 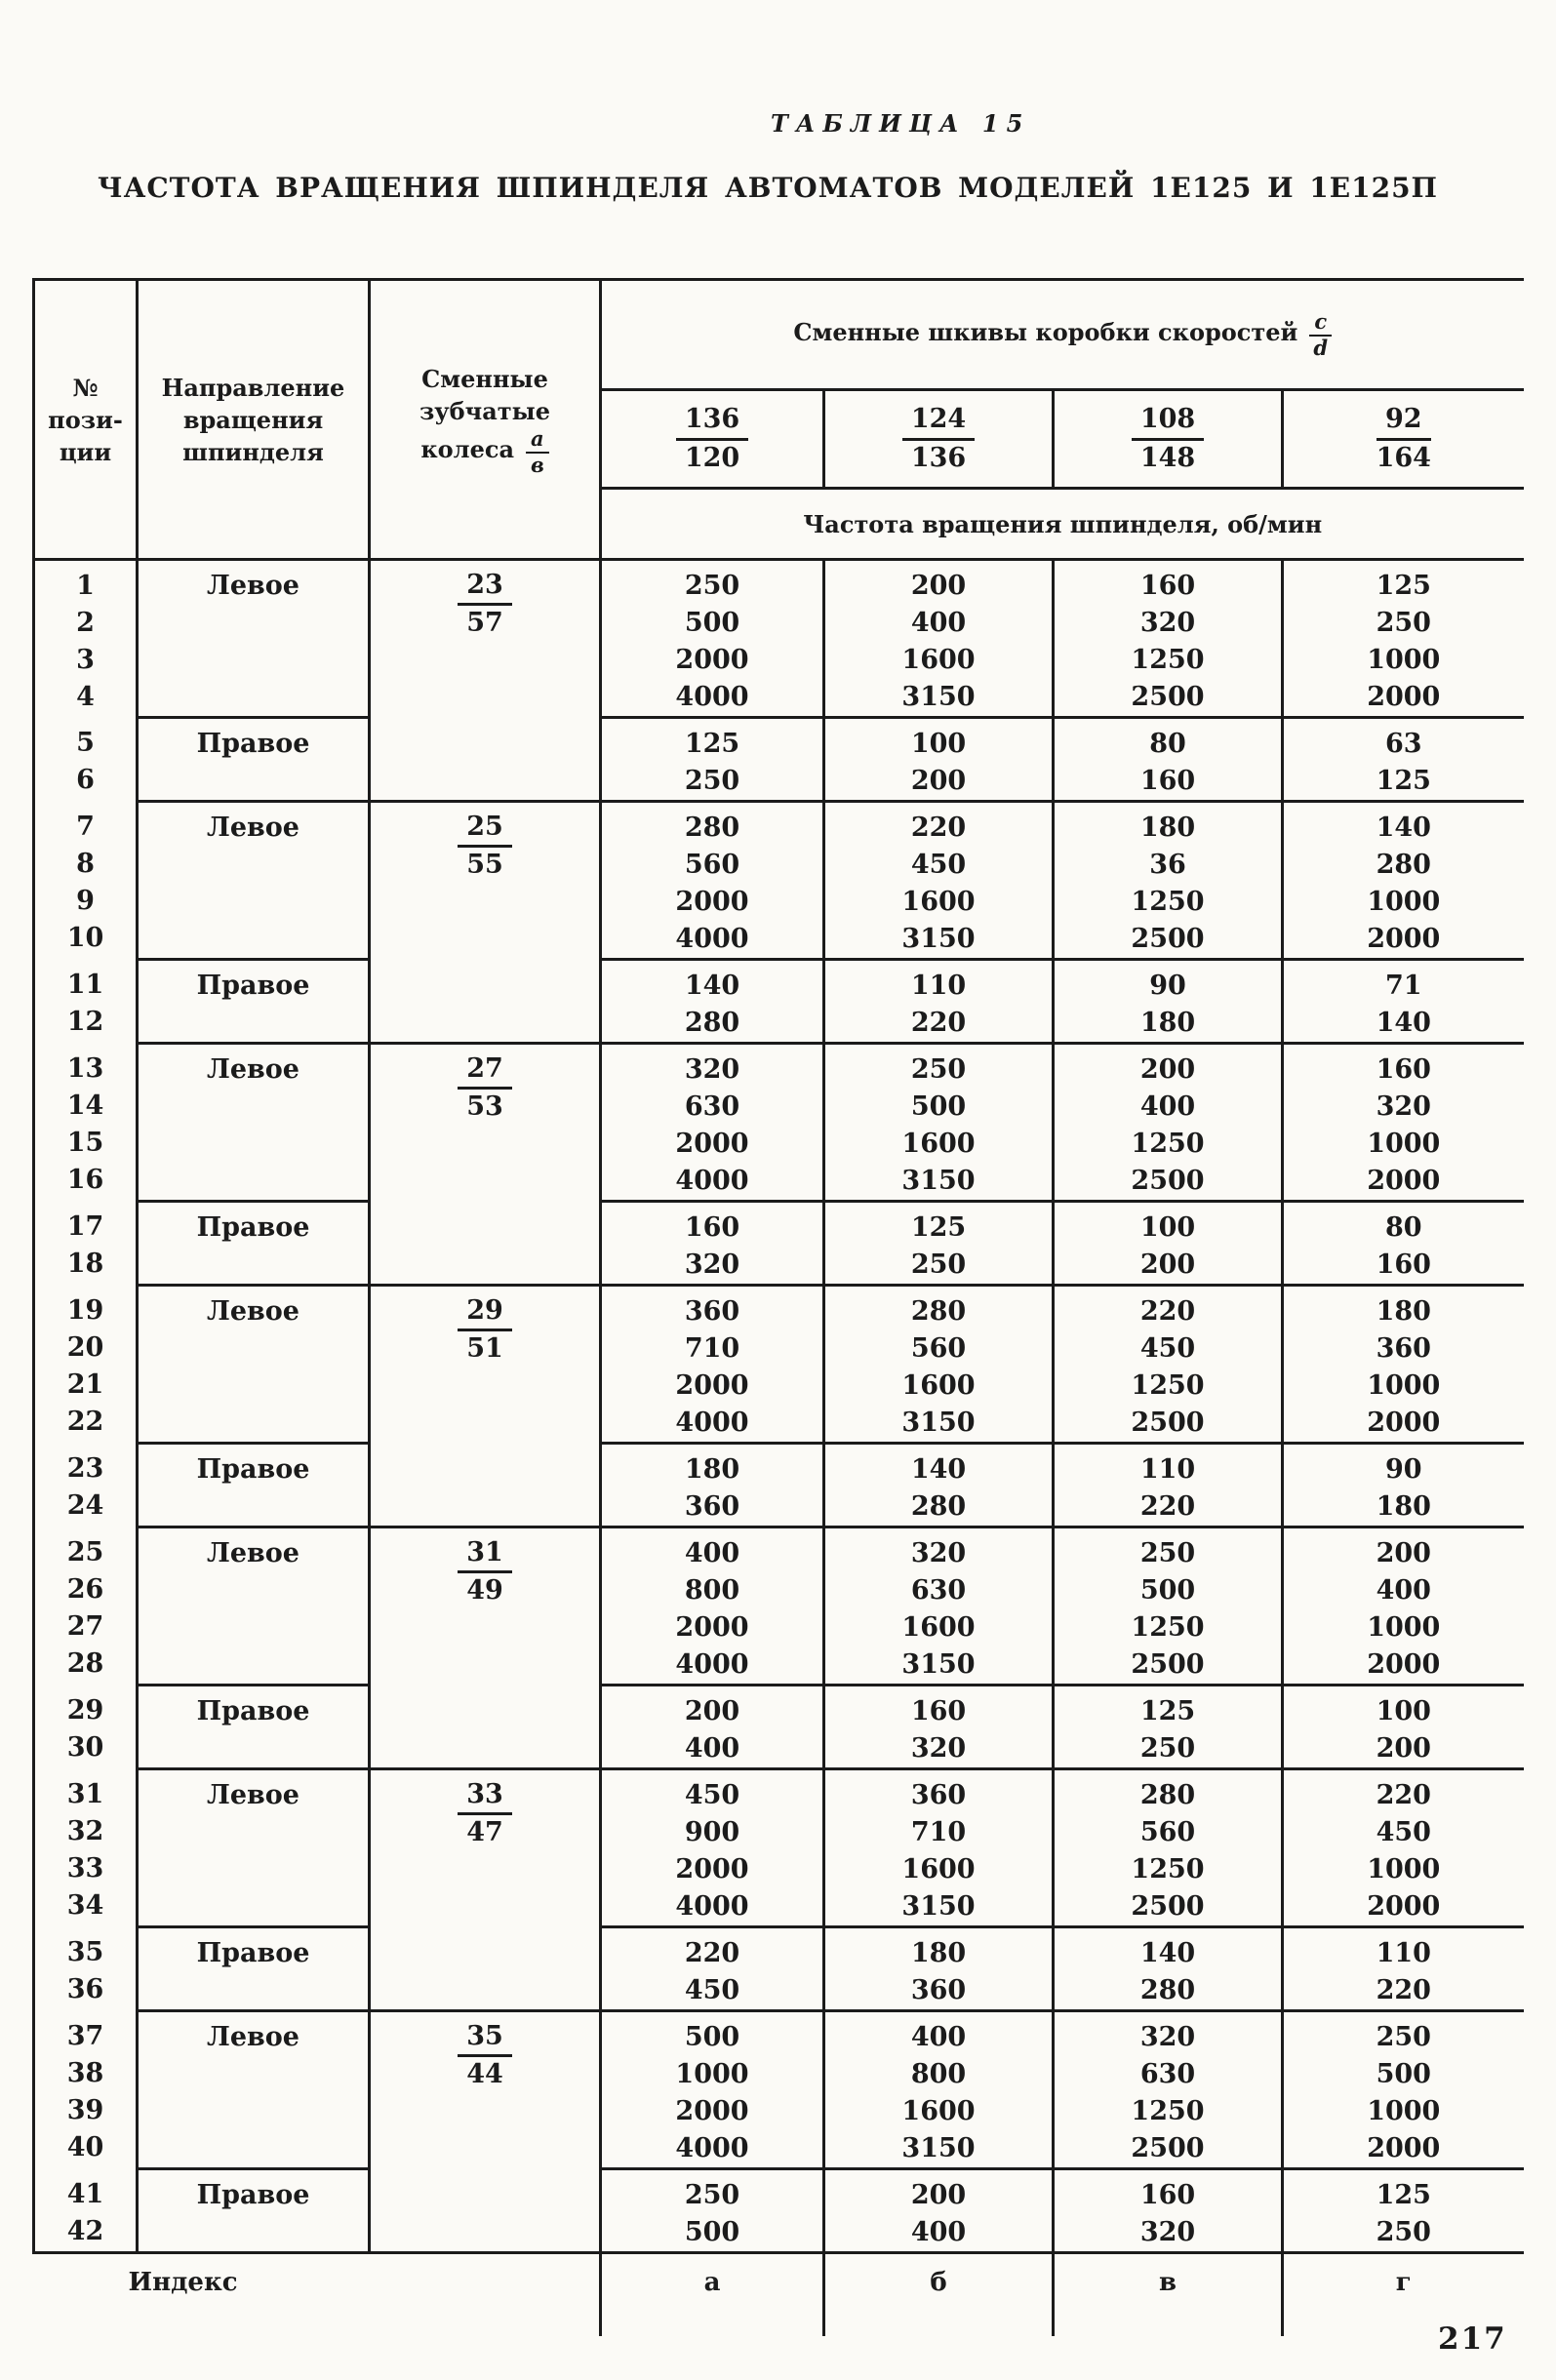 I want to click on speed-cell: 200 400 1000 2000, so click(x=1403, y=1606).